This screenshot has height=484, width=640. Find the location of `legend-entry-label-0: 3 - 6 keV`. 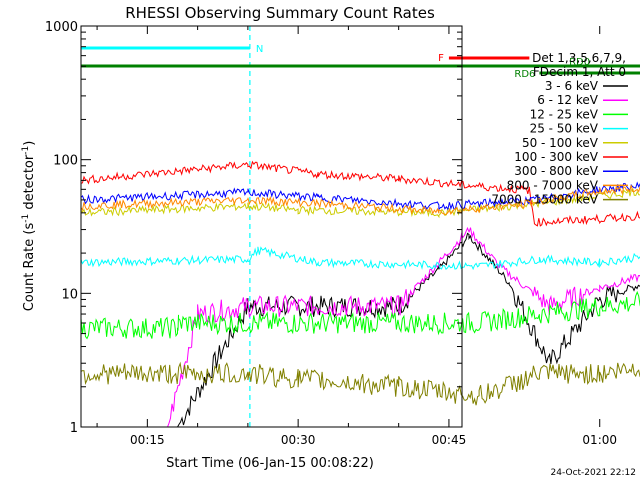

legend-entry-label-0: 3 - 6 keV is located at coordinates (572, 86).